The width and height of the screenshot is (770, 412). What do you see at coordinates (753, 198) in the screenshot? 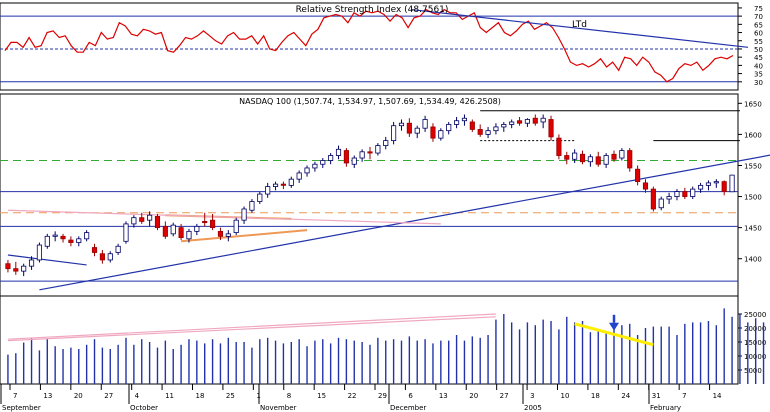
I see `price-tick-label: 1500` at bounding box center [753, 198].